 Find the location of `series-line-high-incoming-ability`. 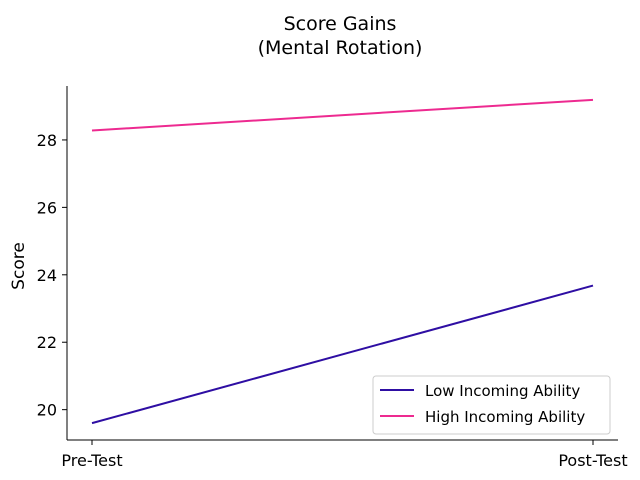

series-line-high-incoming-ability is located at coordinates (342, 115).